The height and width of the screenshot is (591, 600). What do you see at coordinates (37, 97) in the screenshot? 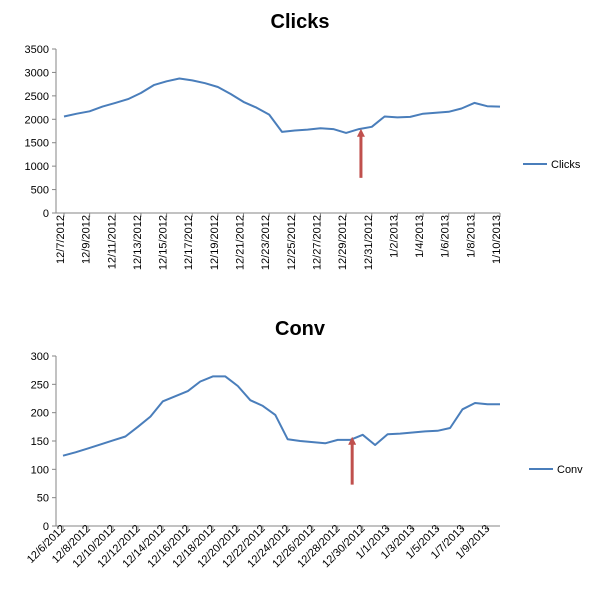
I see `clicks-y-tick-label: 2500` at bounding box center [37, 97].